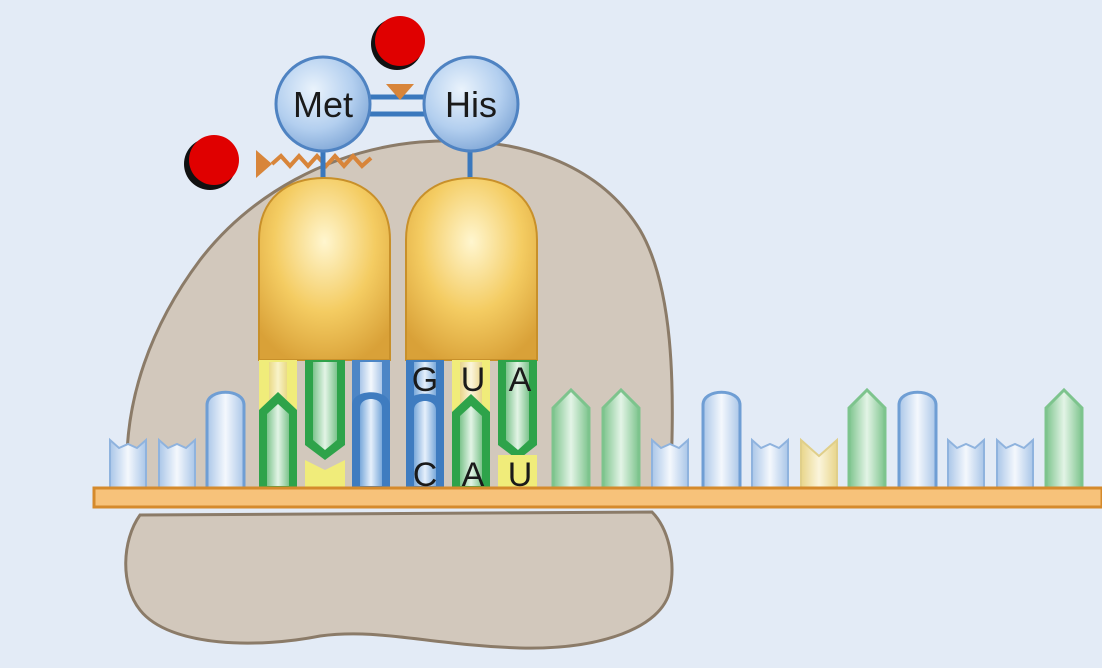  Describe the element at coordinates (425, 380) in the screenshot. I see `anticodon-base-1: G` at that location.